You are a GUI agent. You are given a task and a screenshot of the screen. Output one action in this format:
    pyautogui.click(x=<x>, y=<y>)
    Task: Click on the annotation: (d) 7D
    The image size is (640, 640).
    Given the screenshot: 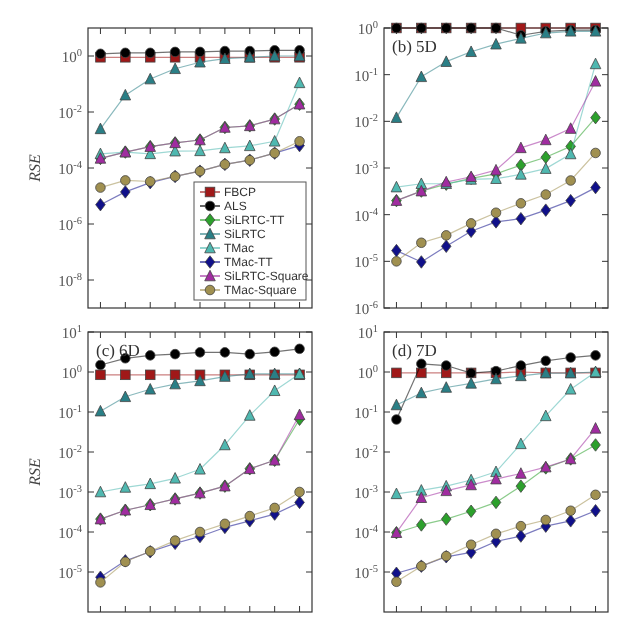 What is the action you would take?
    pyautogui.click(x=414, y=350)
    